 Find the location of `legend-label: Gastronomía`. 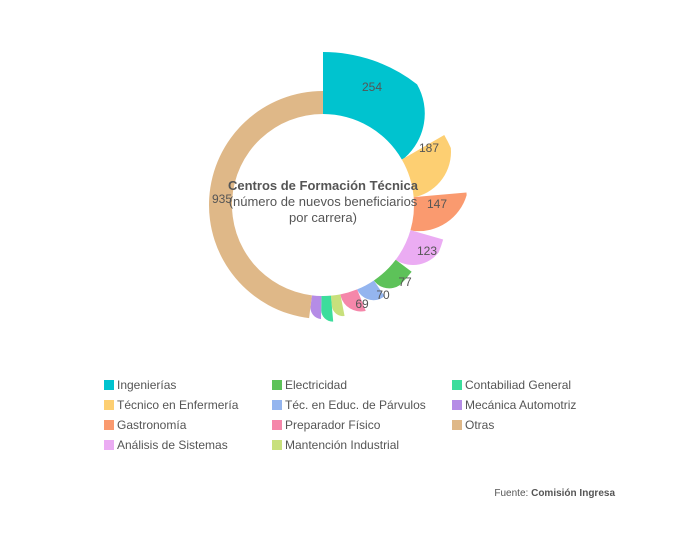

legend-label: Gastronomía is located at coordinates (152, 425).